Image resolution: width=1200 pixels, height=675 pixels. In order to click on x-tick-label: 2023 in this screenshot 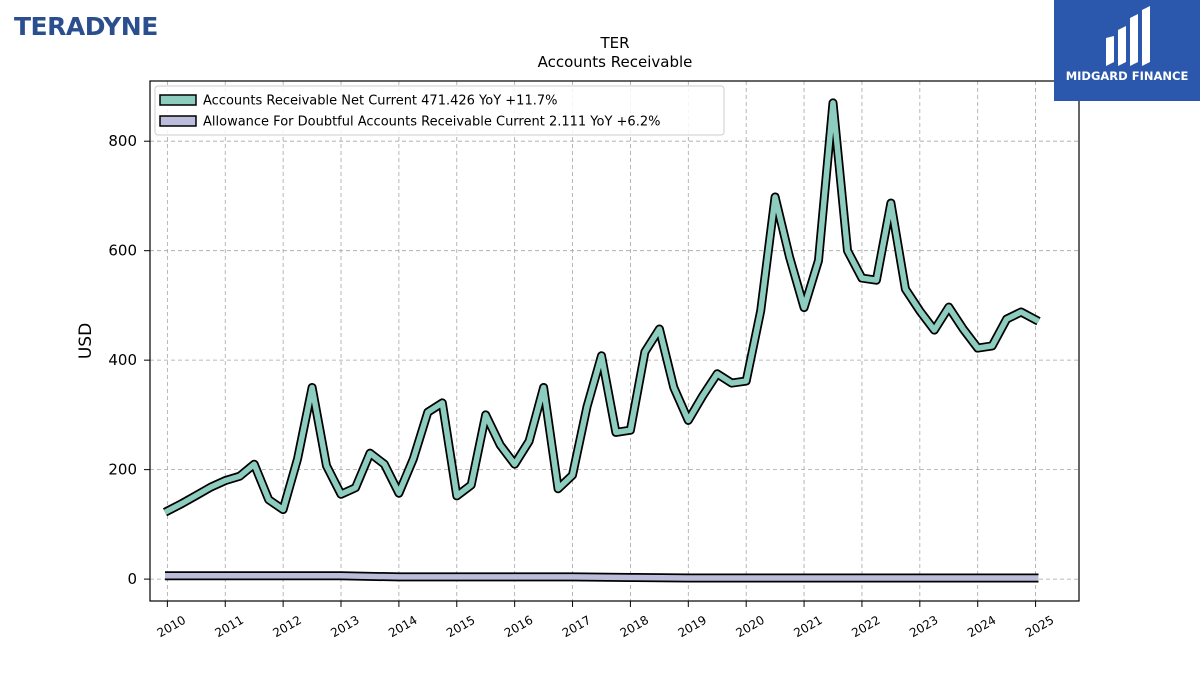, I will do `click(923, 626)`.